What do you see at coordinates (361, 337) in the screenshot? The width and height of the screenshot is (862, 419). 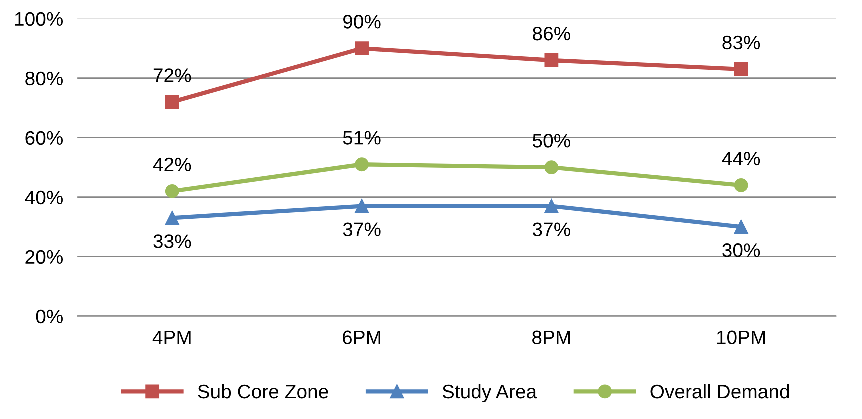 I see `x-tick-label: 6PM` at bounding box center [361, 337].